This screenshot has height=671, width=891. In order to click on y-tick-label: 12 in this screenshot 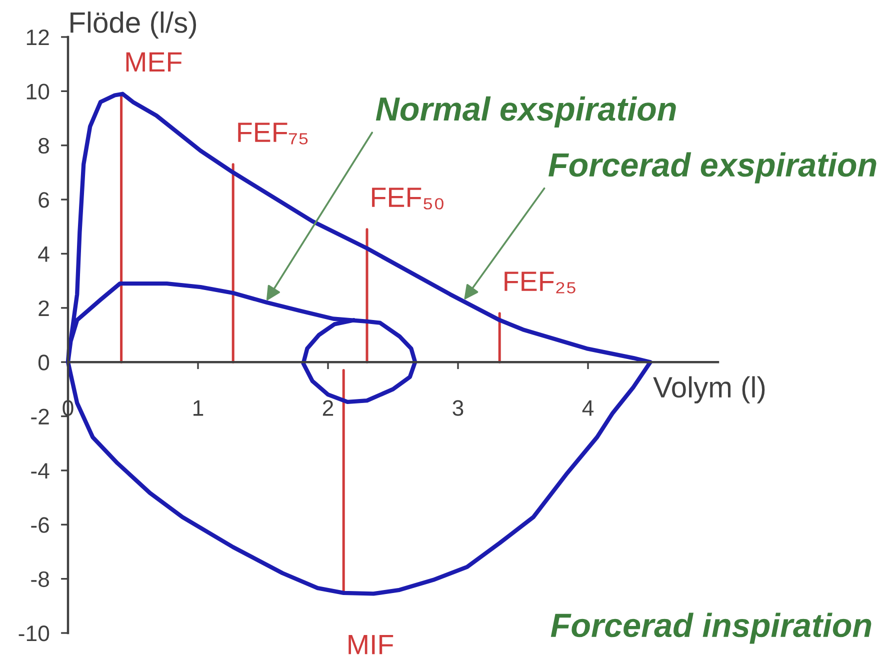, I will do `click(37, 38)`.